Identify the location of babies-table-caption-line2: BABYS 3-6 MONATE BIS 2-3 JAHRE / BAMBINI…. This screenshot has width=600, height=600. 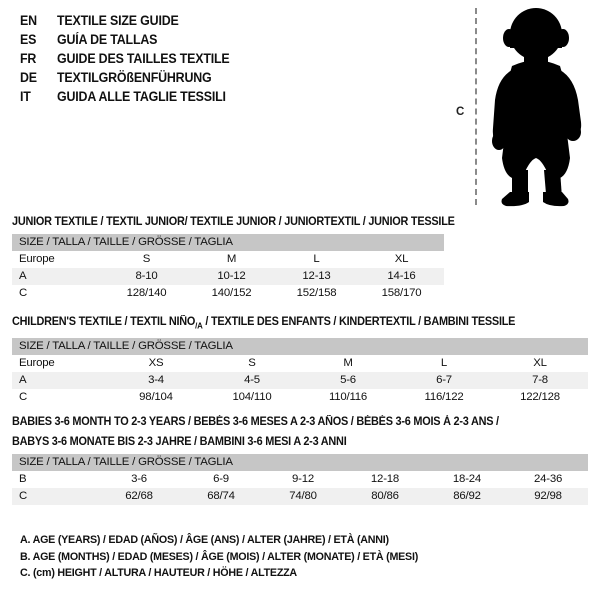
(179, 441).